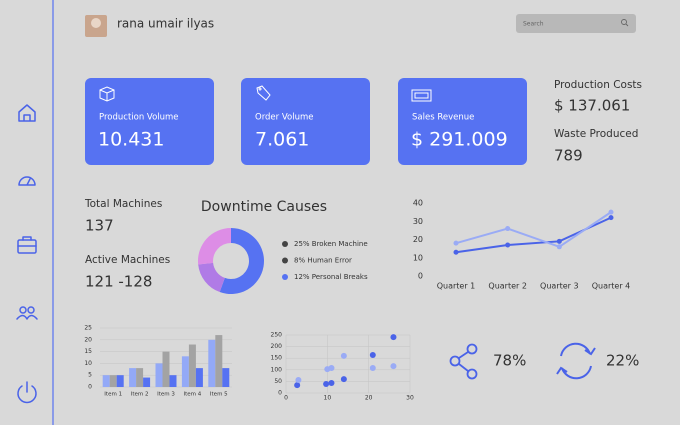  Describe the element at coordinates (118, 282) in the screenshot. I see `stat-value: 121 -128` at that location.